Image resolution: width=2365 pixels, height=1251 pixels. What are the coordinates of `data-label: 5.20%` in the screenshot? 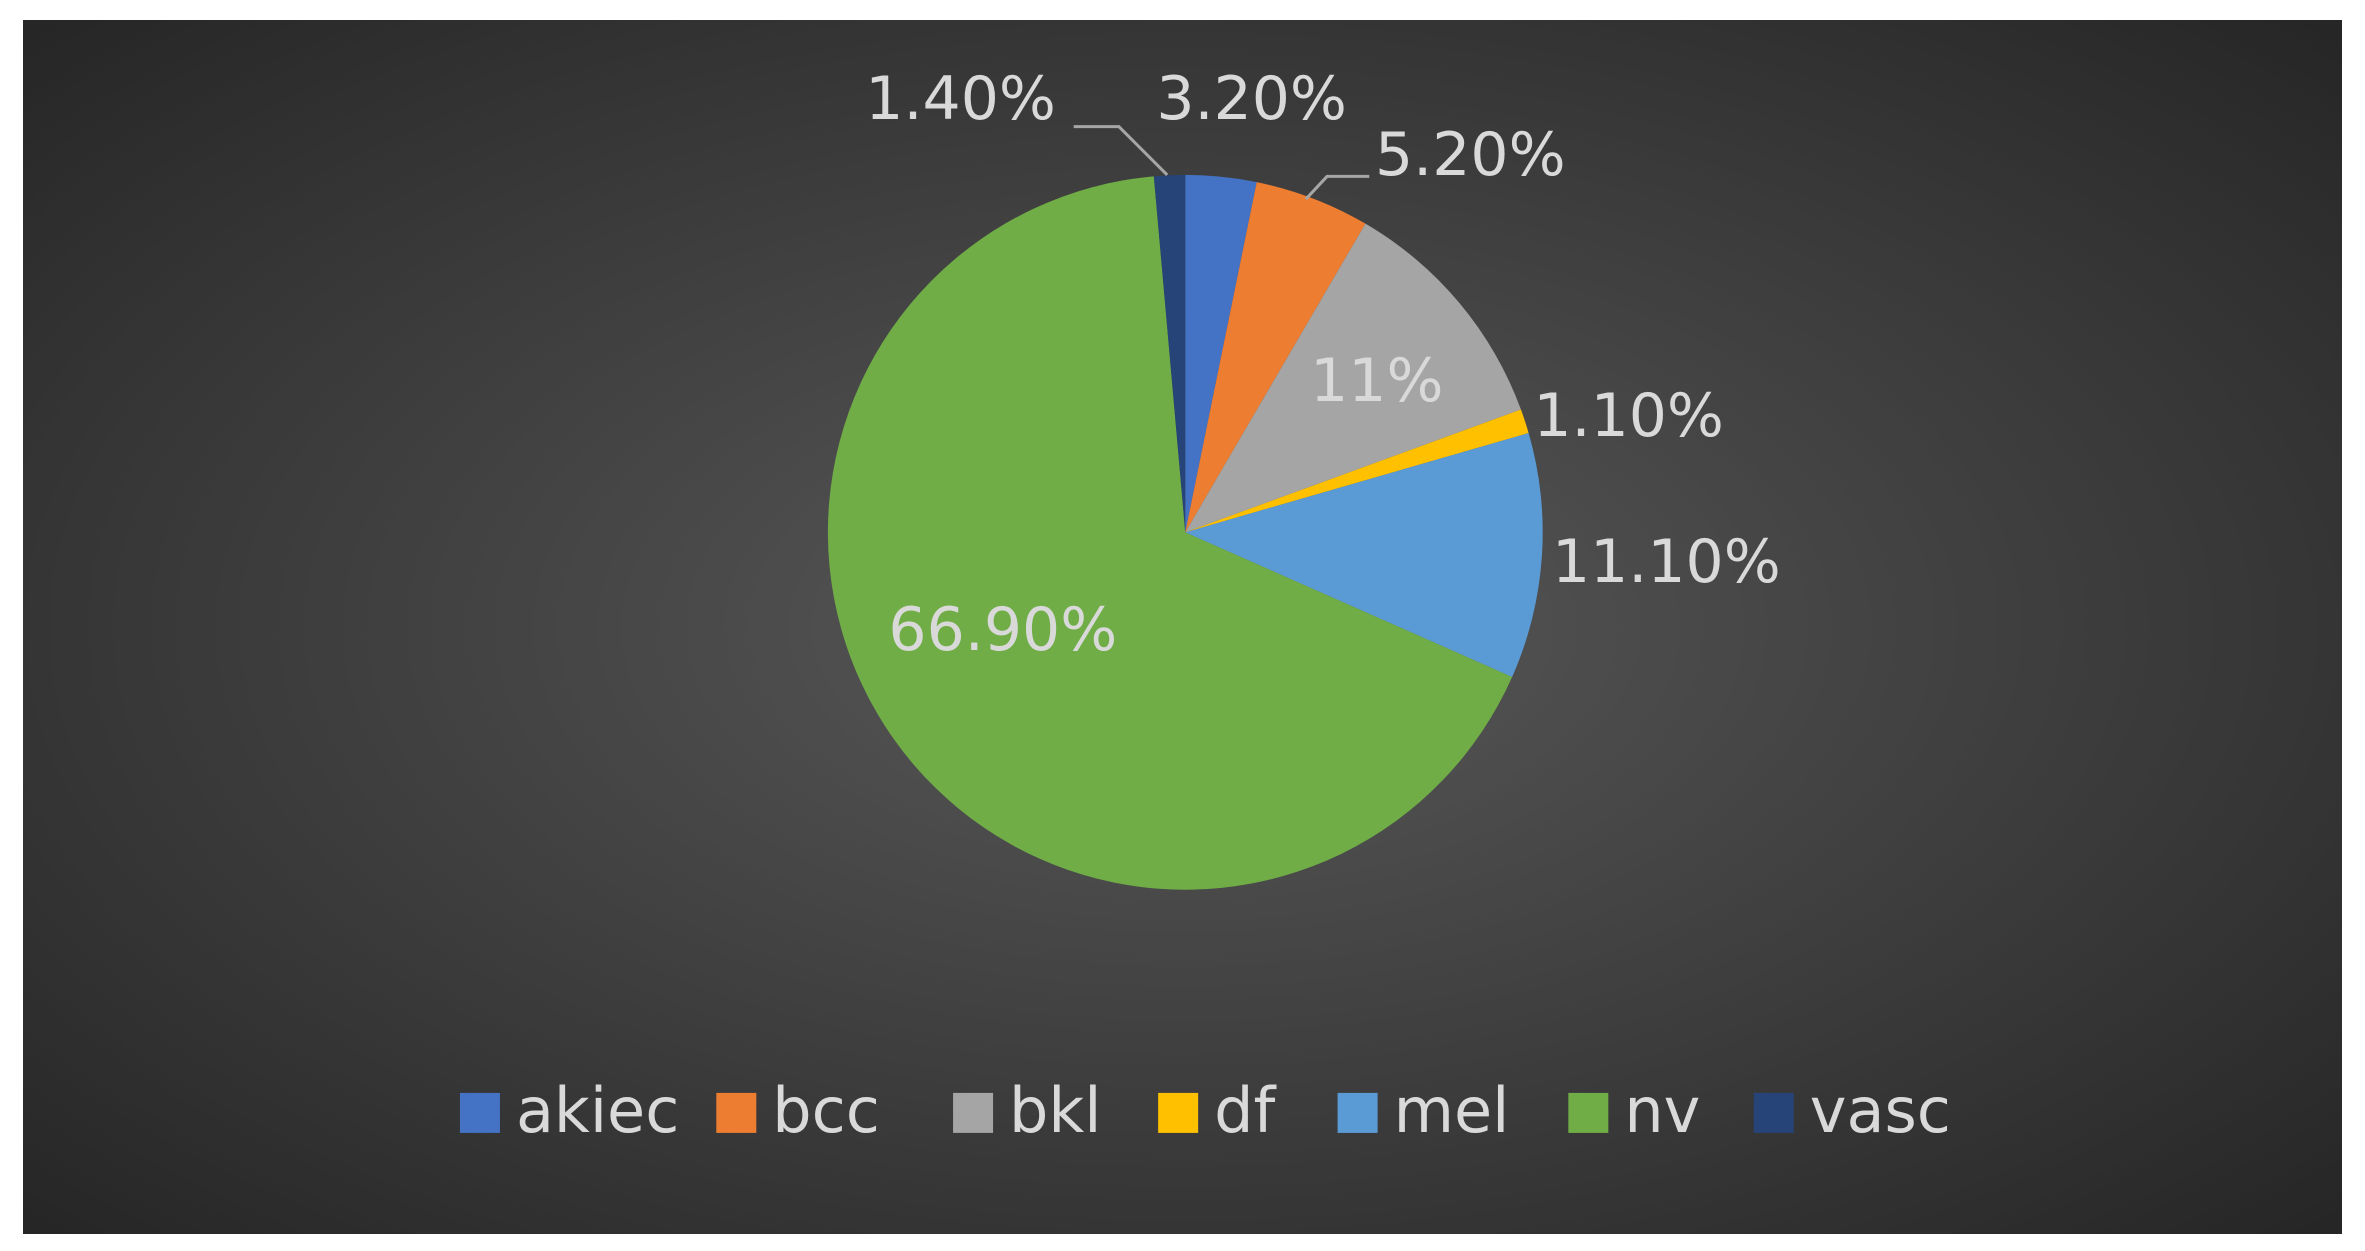 It's located at (1470, 155).